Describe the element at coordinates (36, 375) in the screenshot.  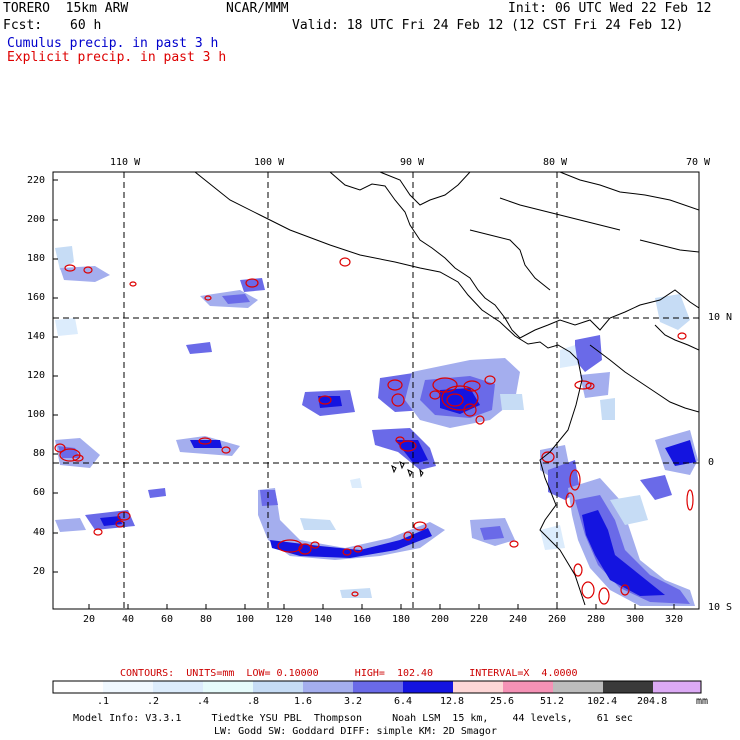
I see `y-tick-label: 120` at that location.